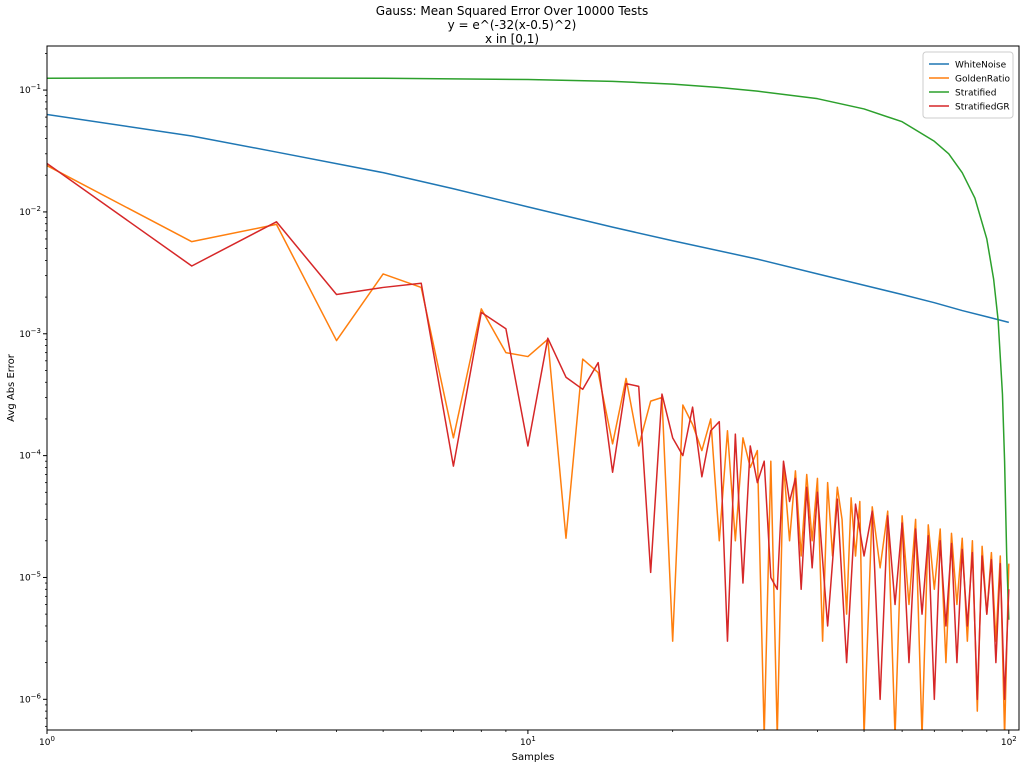 The height and width of the screenshot is (767, 1024). I want to click on y-tick-label: 10⁻¹, so click(30, 89).